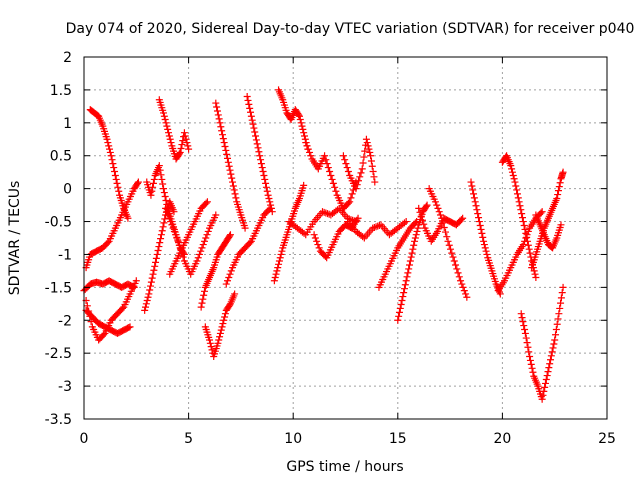 The image size is (640, 480). What do you see at coordinates (65, 255) in the screenshot?
I see `y-tick-label: -1` at bounding box center [65, 255].